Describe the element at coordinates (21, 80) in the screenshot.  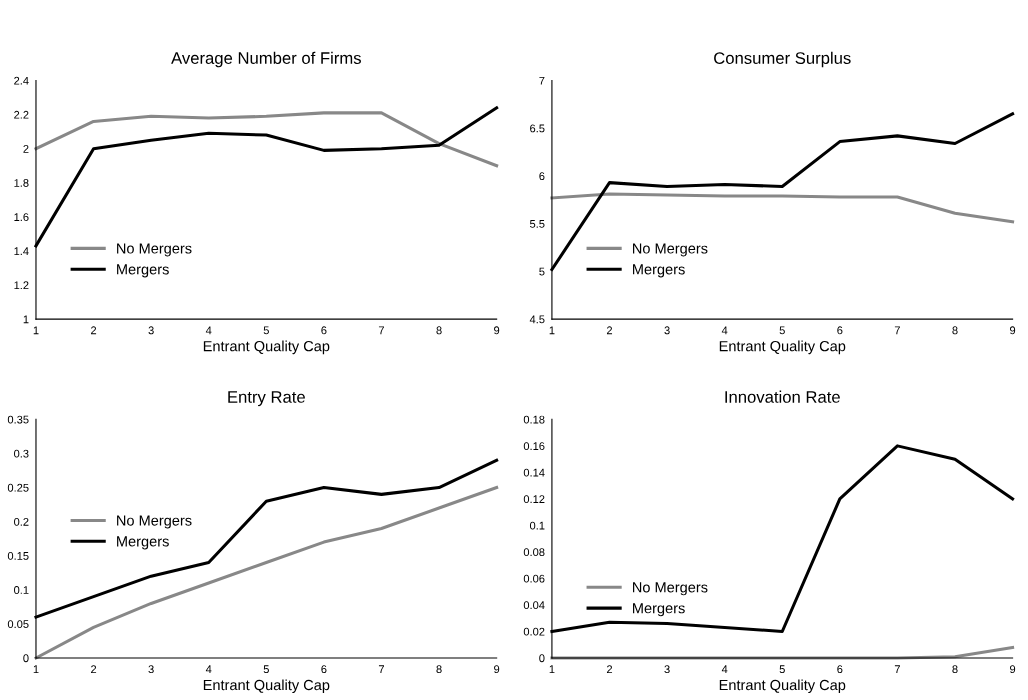
I see `y-tick-label: 2.4` at that location.